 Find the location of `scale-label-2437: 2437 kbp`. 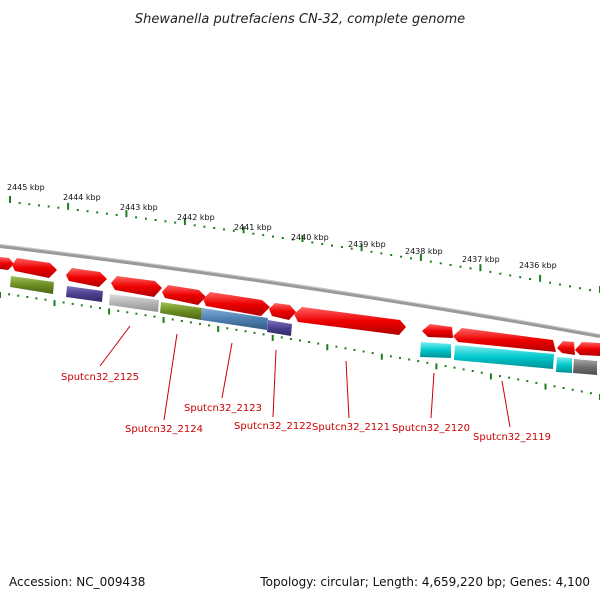

scale-label-2437: 2437 kbp is located at coordinates (481, 259).